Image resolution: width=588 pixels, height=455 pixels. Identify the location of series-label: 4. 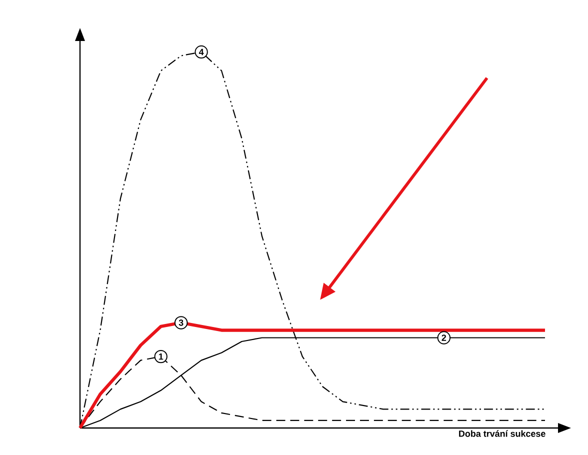
(201, 52).